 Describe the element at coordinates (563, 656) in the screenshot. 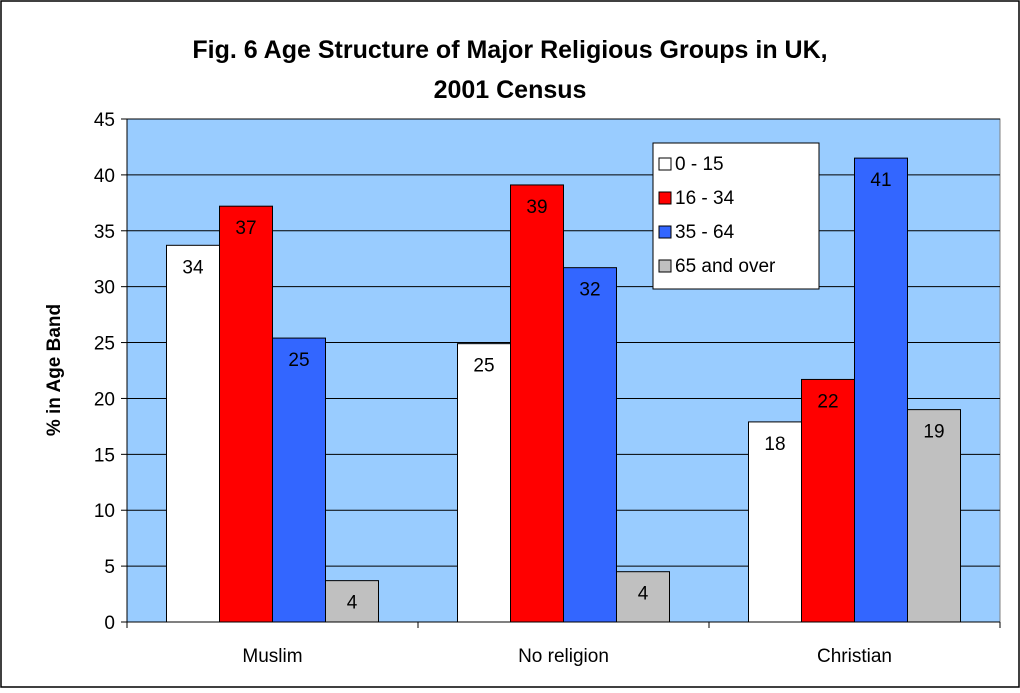

I see `x-category-label: No religion` at that location.